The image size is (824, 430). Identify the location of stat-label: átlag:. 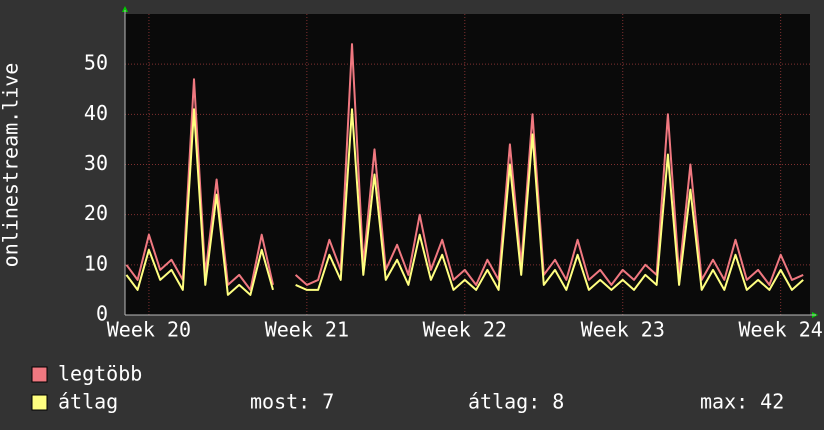
(504, 402).